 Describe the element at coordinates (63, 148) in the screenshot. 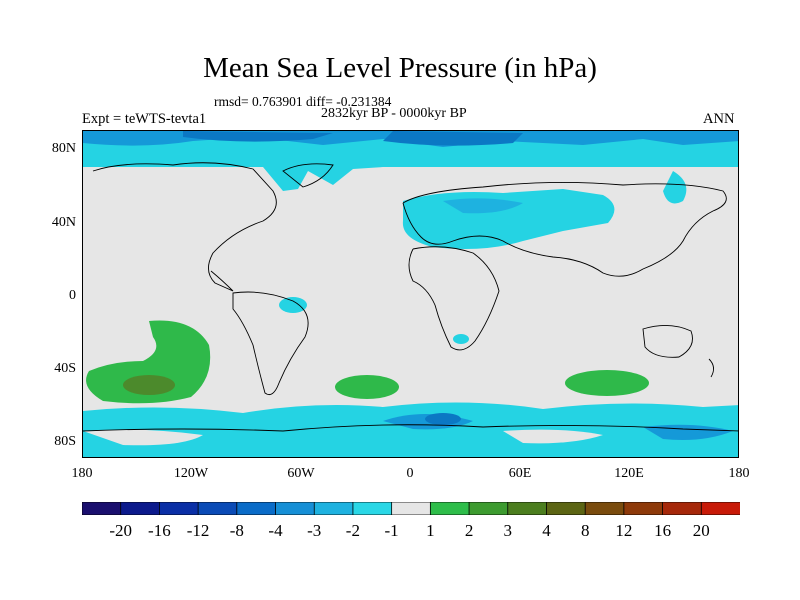

I see `lat-label-80n: 80N` at that location.